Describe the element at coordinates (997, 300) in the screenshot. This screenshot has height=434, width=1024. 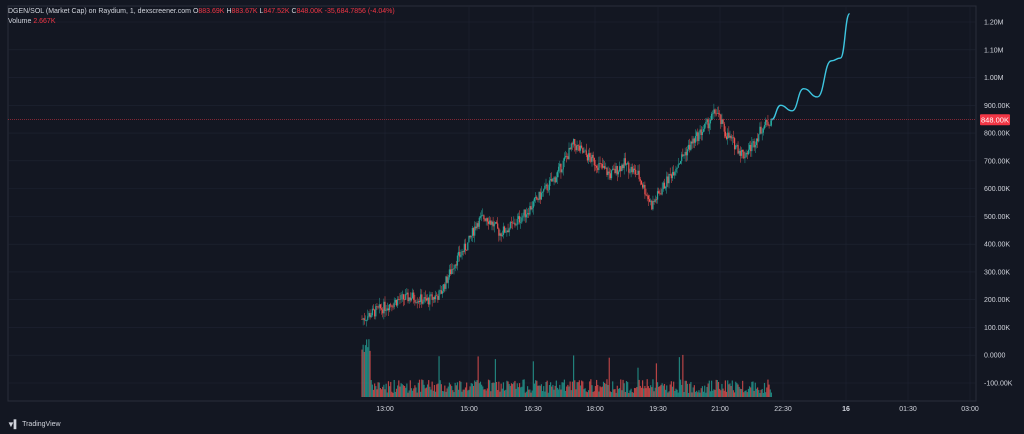
I see `y-tick-label: 200.00K` at that location.